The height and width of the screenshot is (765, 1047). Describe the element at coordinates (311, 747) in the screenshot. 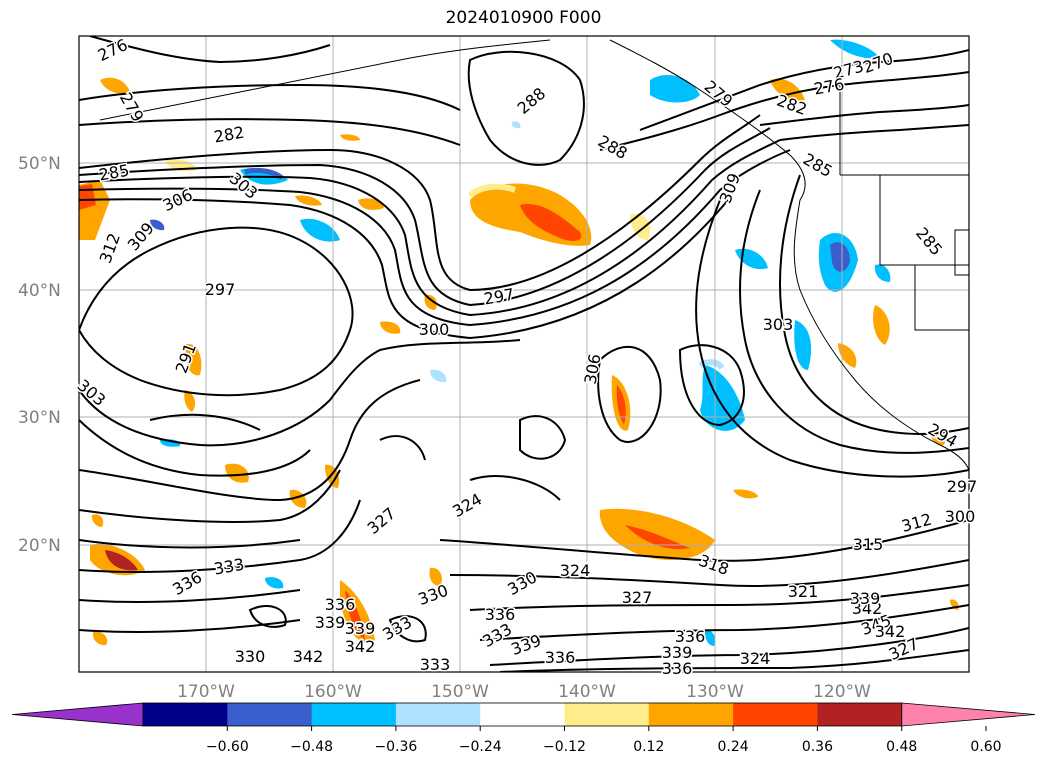

I see `colorbar-tick-label: −0.48` at that location.